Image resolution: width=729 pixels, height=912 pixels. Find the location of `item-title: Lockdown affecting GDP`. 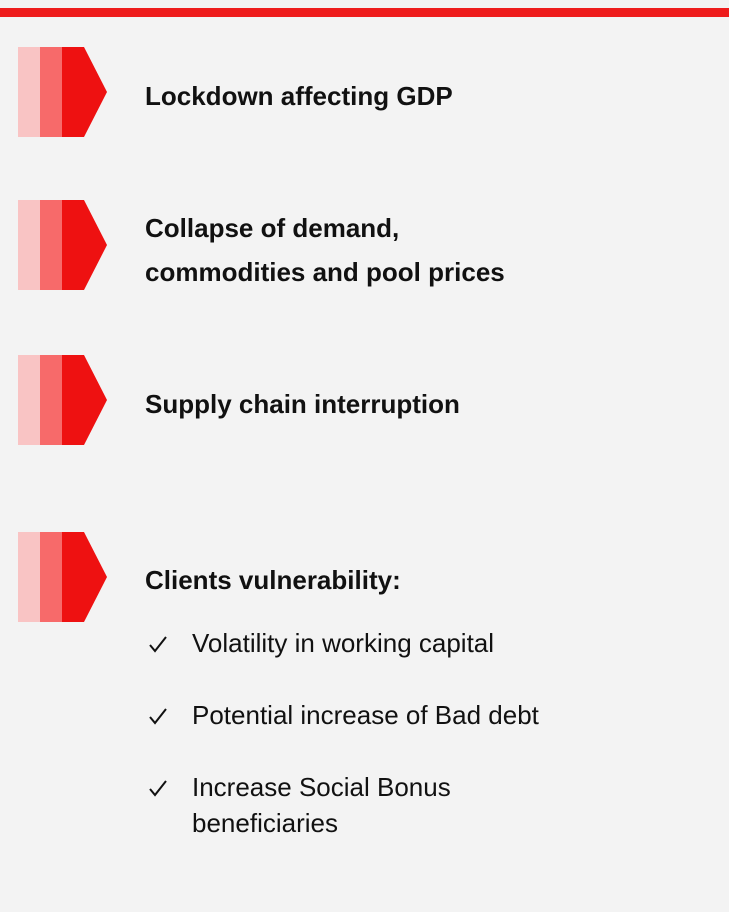

item-title: Lockdown affecting GDP is located at coordinates (299, 96).